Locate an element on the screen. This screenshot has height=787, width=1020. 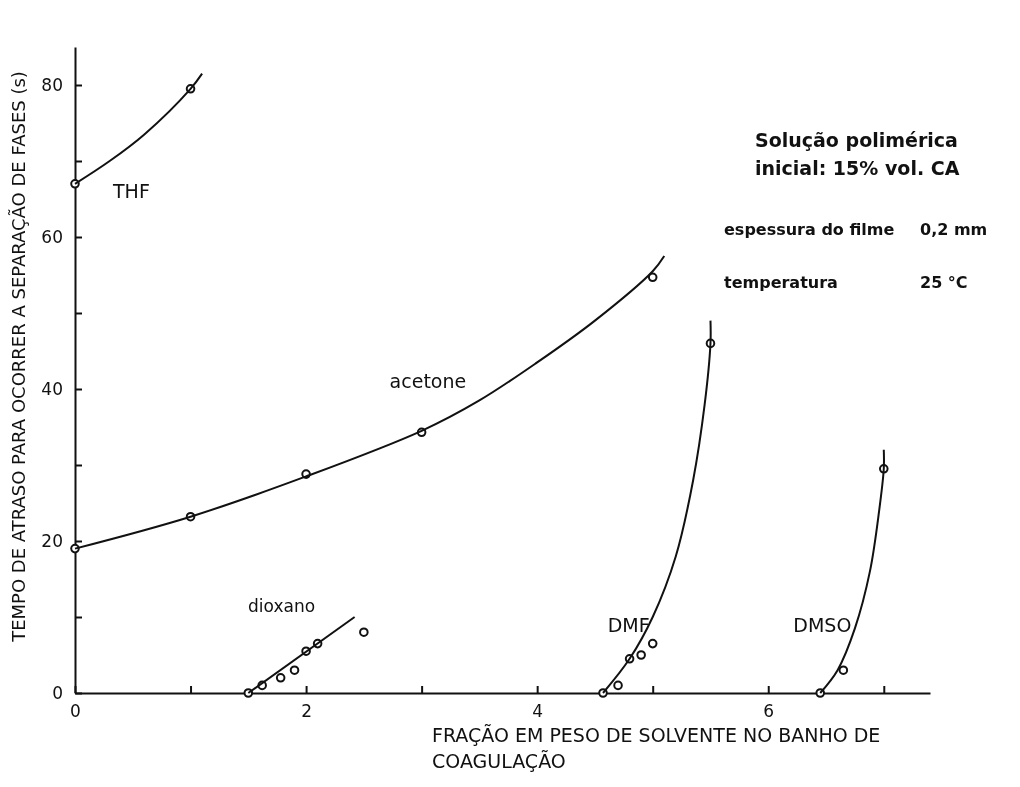
annotation: 25 °C is located at coordinates (944, 282).